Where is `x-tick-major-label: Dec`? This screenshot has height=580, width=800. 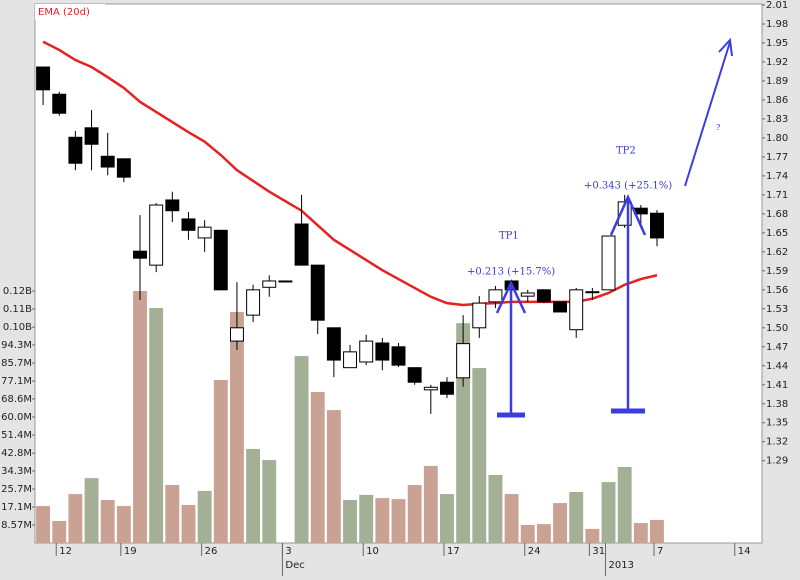
x-tick-major-label: Dec is located at coordinates (294, 565).